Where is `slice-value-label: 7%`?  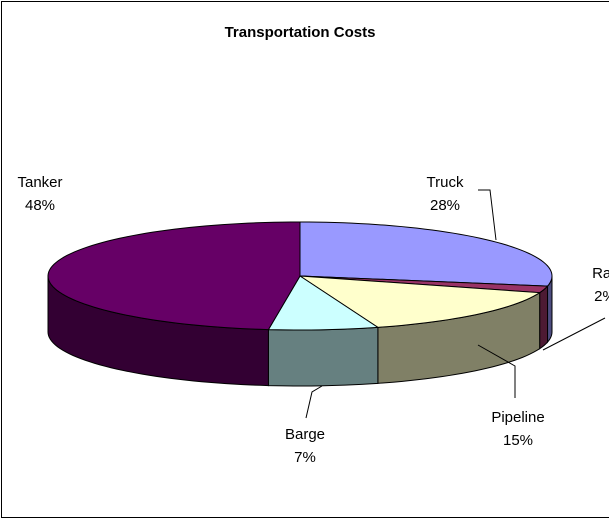
slice-value-label: 7% is located at coordinates (305, 457).